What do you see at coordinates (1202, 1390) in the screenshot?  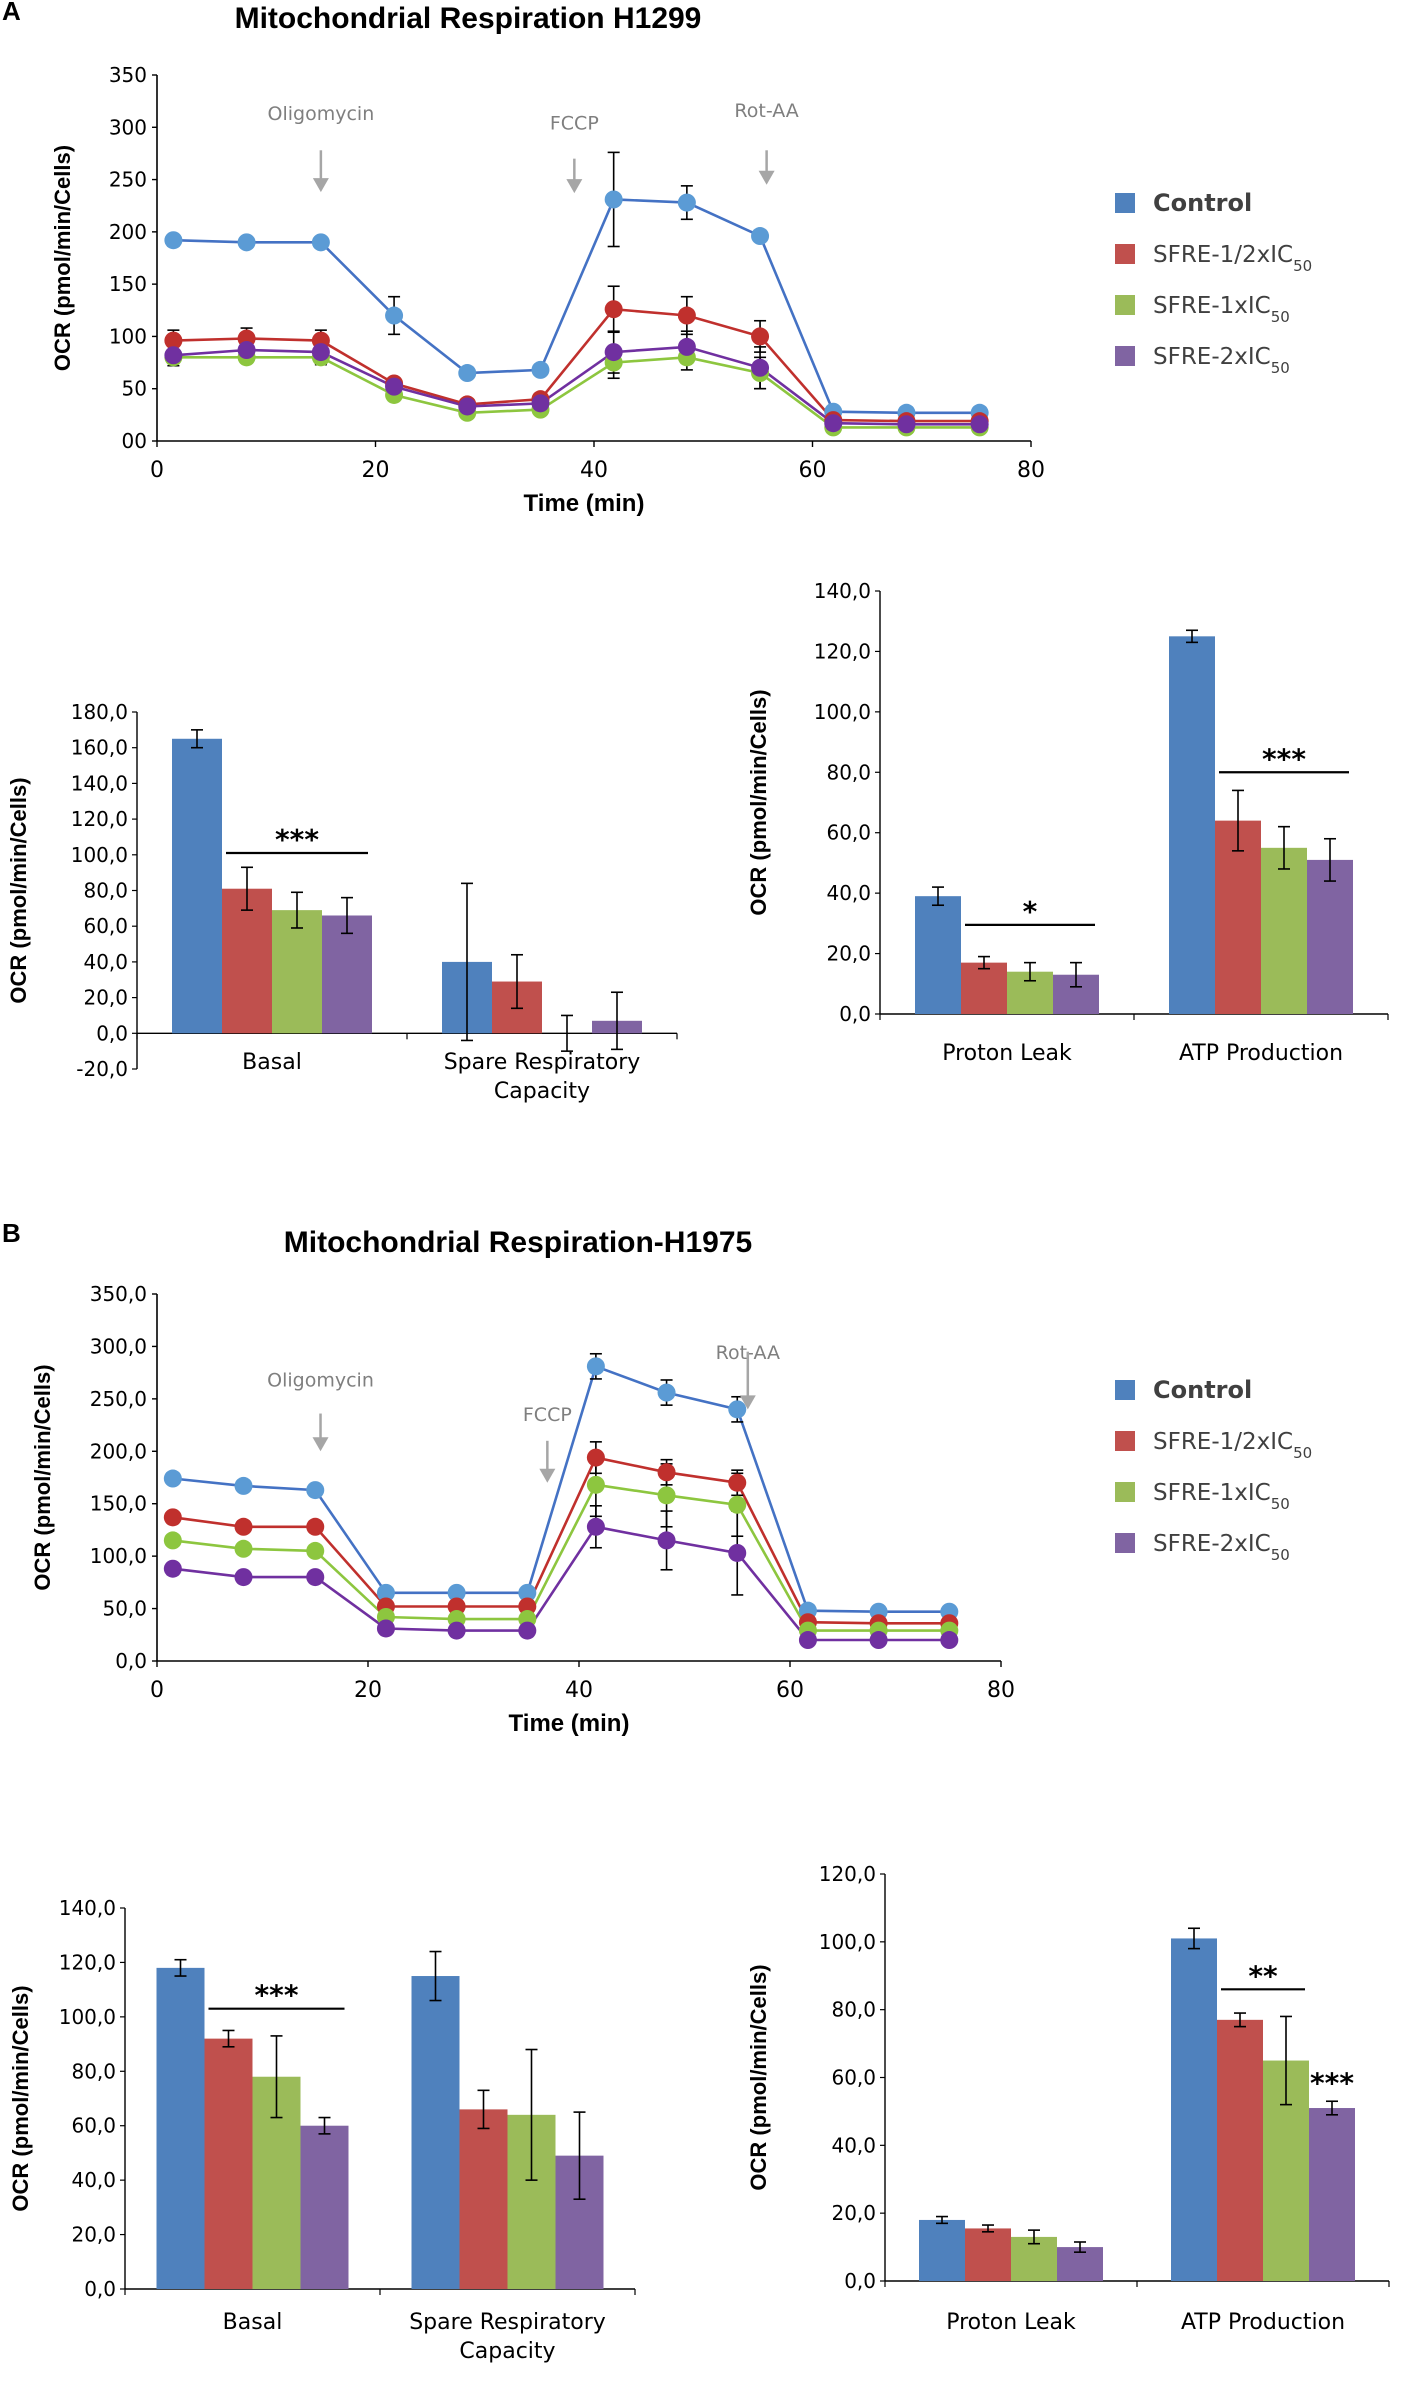 I see `legend-label-control: Control` at bounding box center [1202, 1390].